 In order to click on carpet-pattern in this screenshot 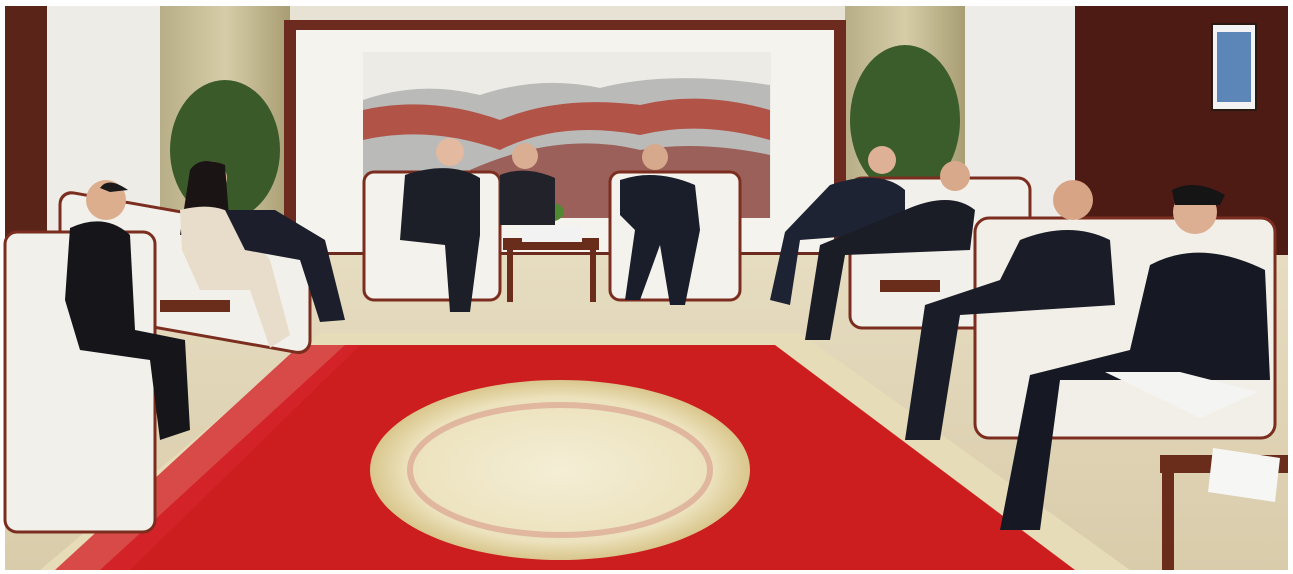, I will do `click(560, 470)`.